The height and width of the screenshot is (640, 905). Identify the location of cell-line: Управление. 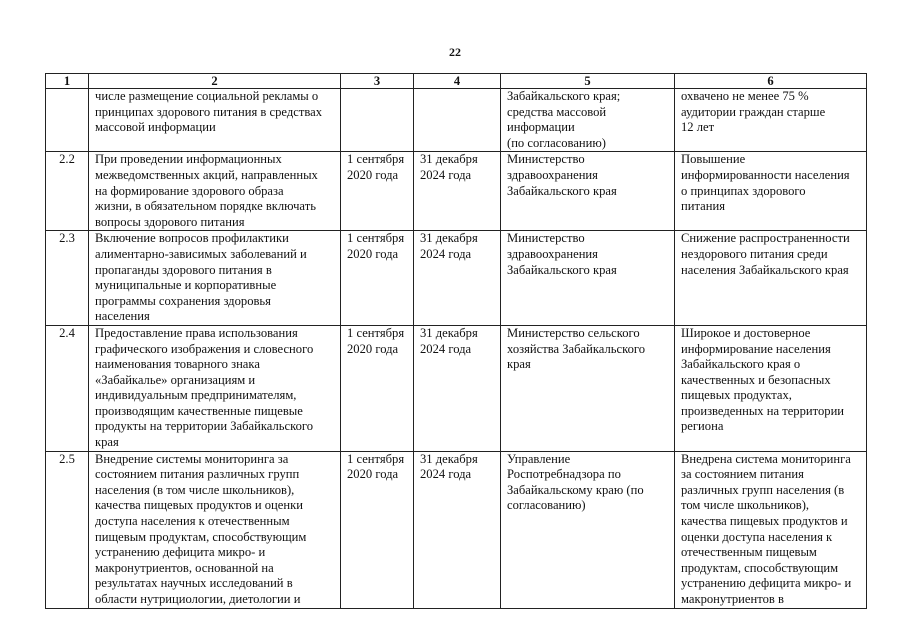
(539, 458).